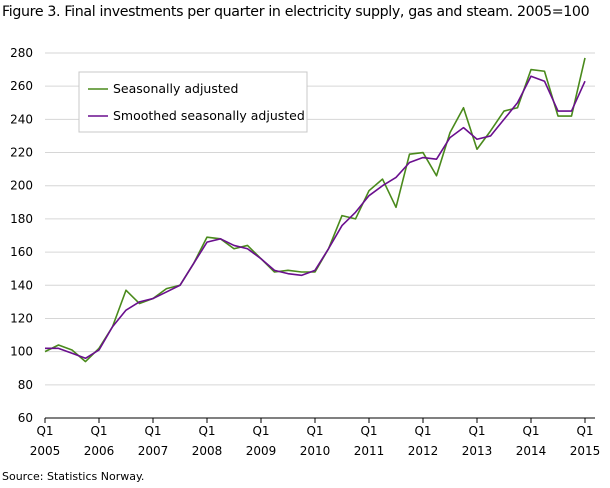 This screenshot has width=610, height=488. Describe the element at coordinates (21, 186) in the screenshot. I see `y-tick-label: 200` at that location.